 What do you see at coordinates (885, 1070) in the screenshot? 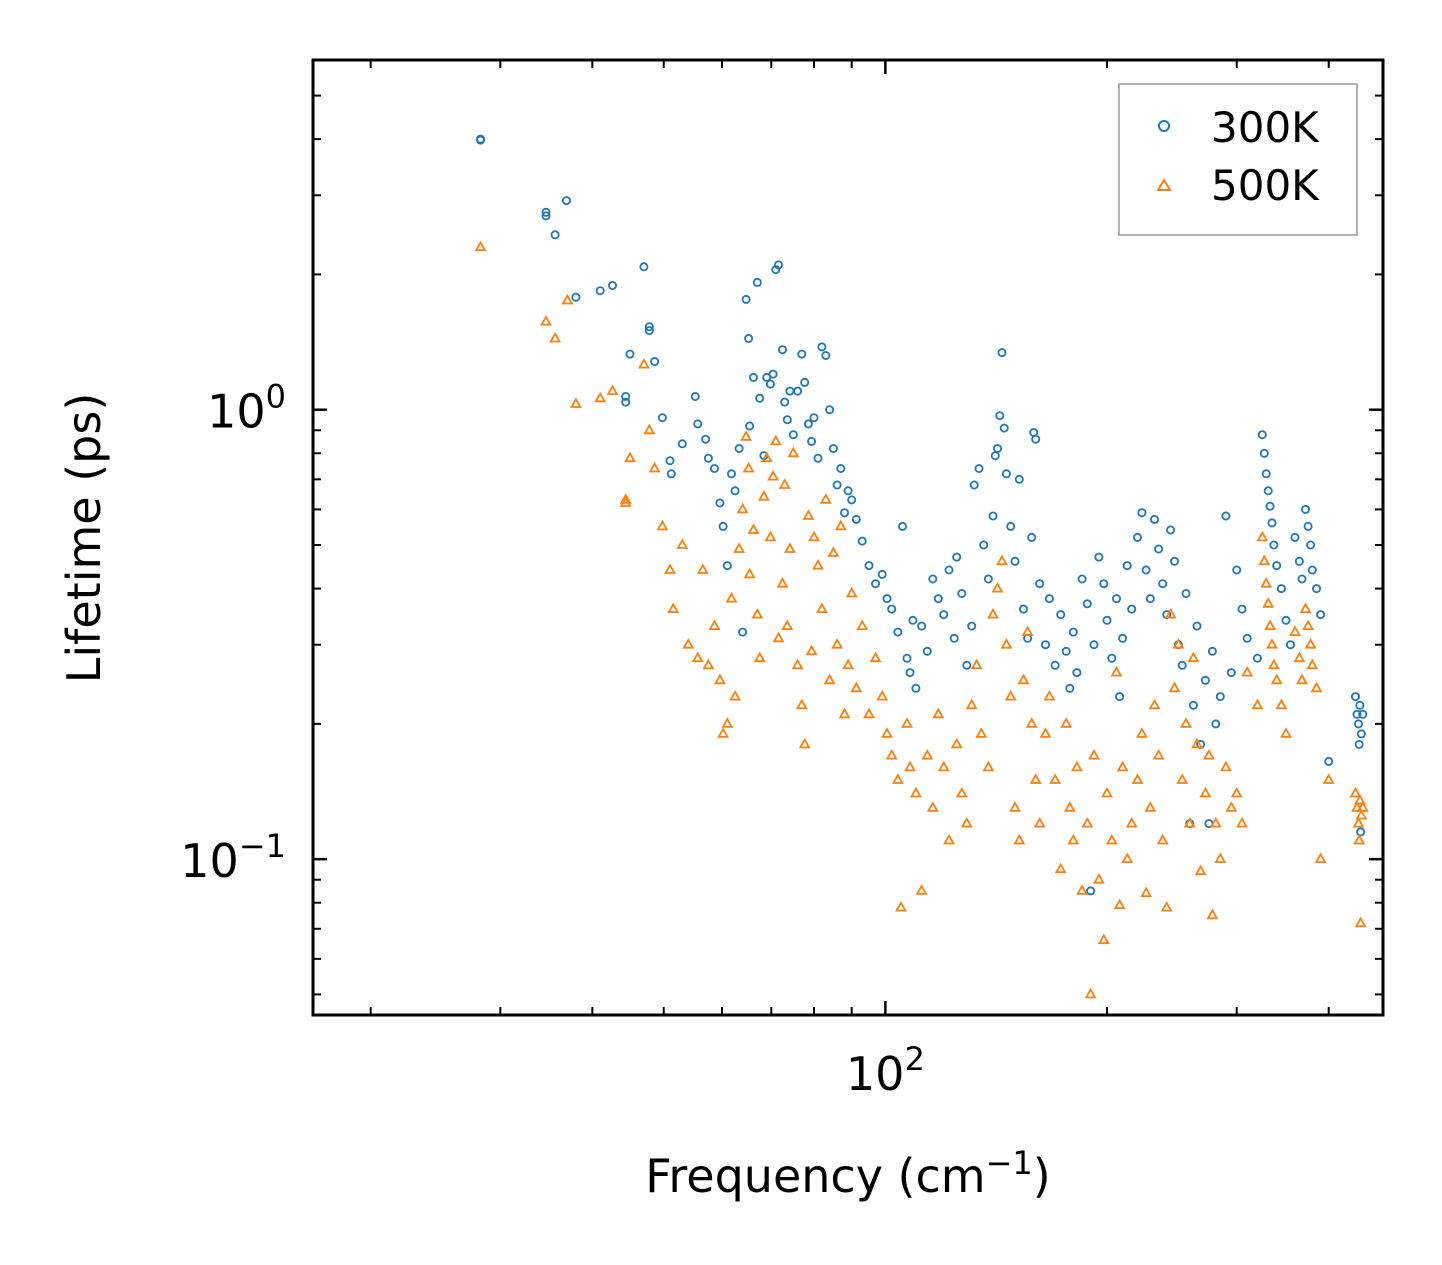
I see `x-tick-label: 102` at bounding box center [885, 1070].